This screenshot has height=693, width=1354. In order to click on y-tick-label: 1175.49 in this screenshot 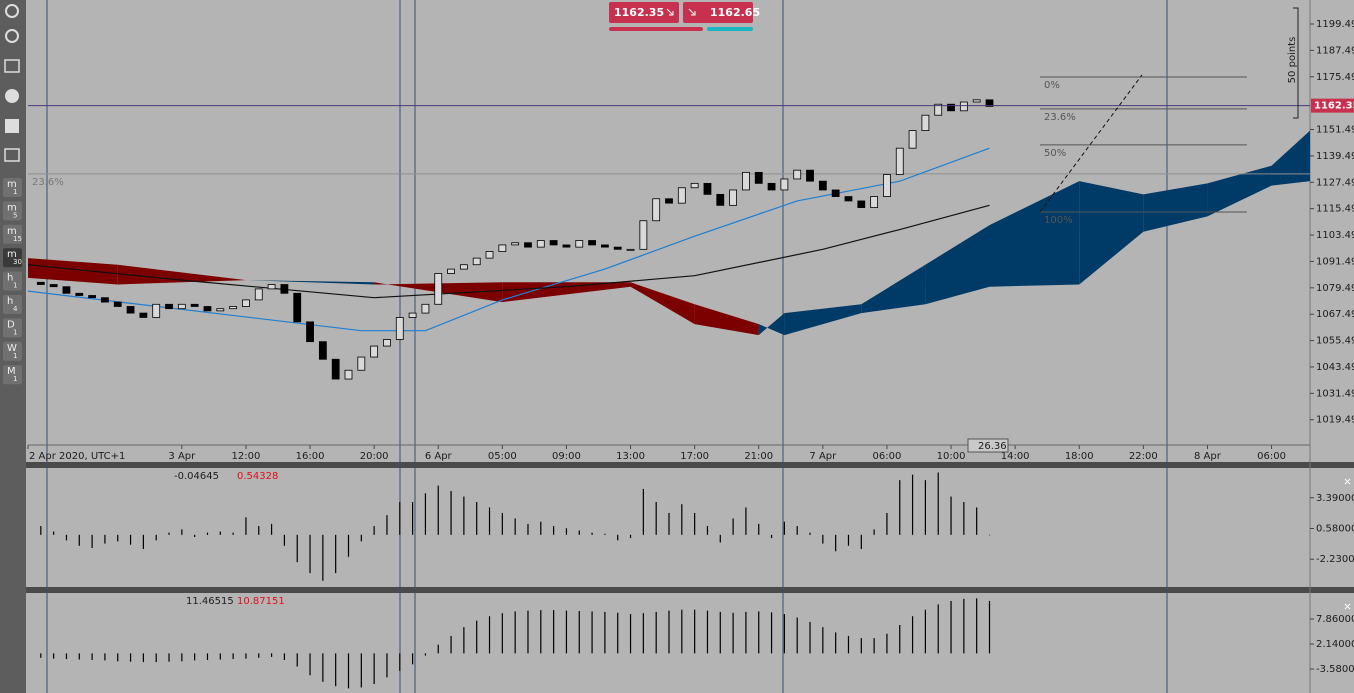, I will do `click(1335, 77)`.